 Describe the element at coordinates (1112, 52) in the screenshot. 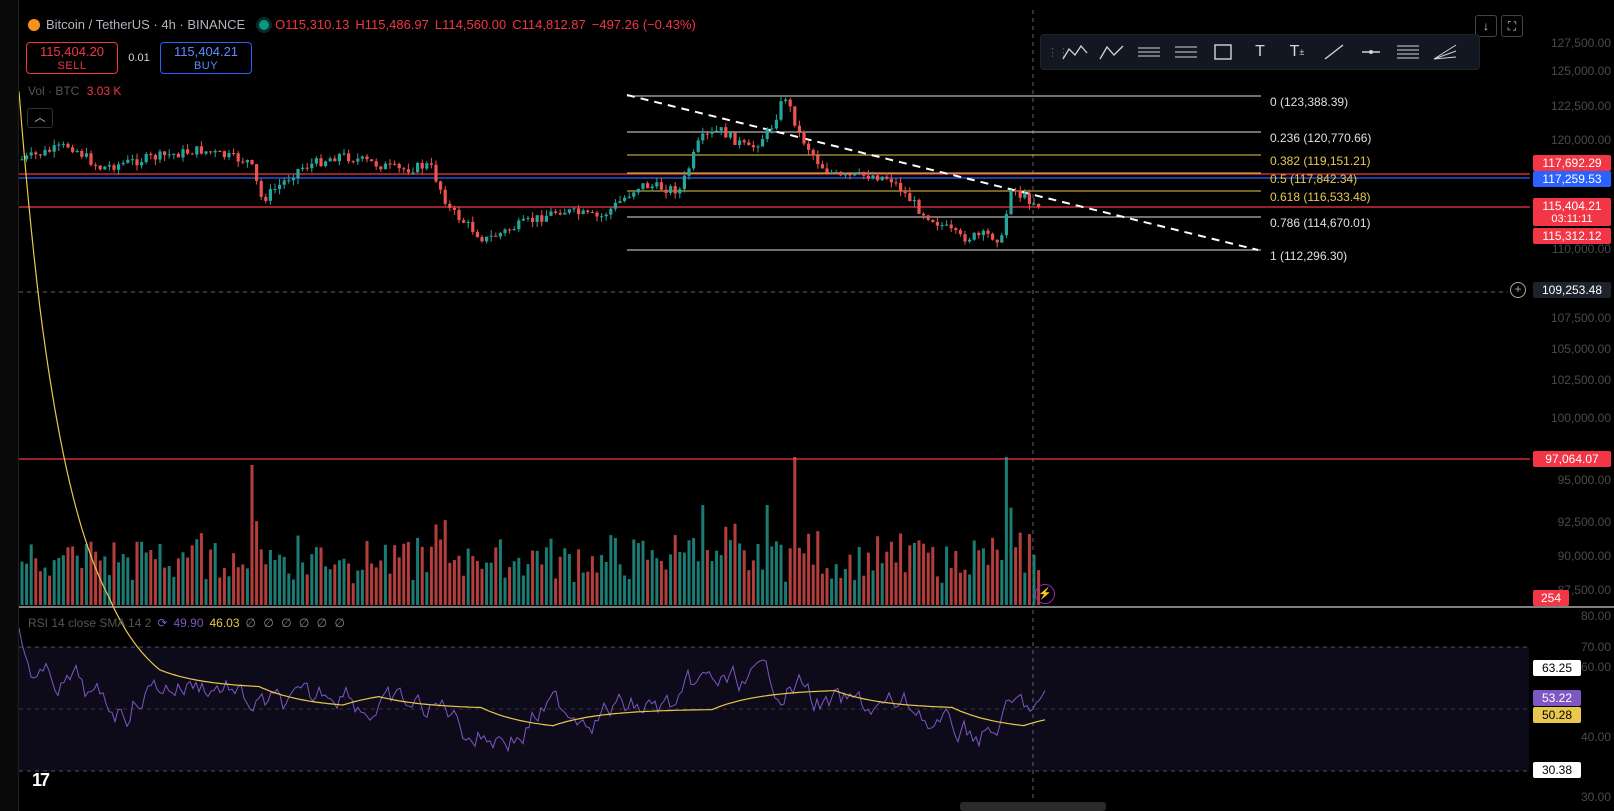

I see `abcd-pattern-icon` at that location.